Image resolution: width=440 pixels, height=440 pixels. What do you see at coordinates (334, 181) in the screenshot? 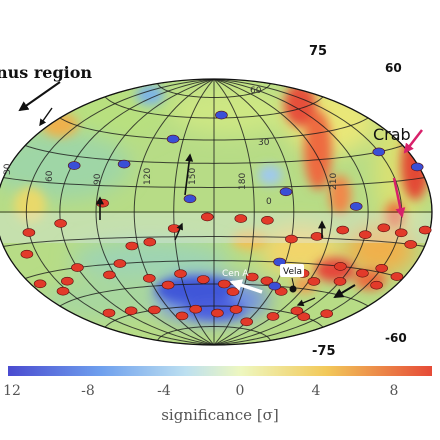
I see `ra-label-210: 210` at bounding box center [334, 181].